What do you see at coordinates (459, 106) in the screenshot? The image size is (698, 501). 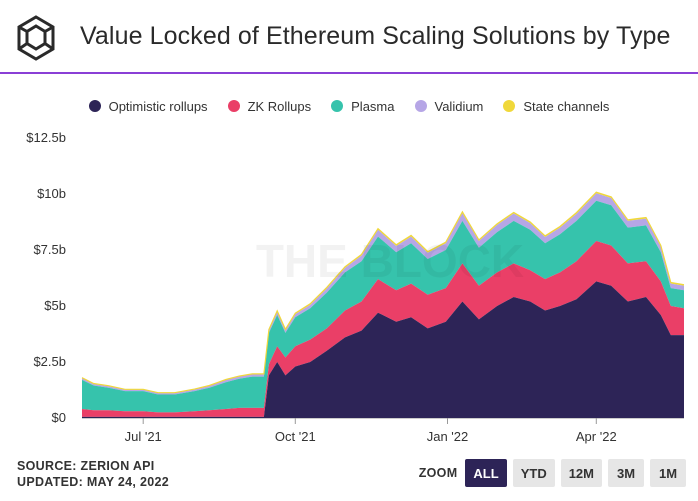 I see `legend-label: Validium` at bounding box center [459, 106].